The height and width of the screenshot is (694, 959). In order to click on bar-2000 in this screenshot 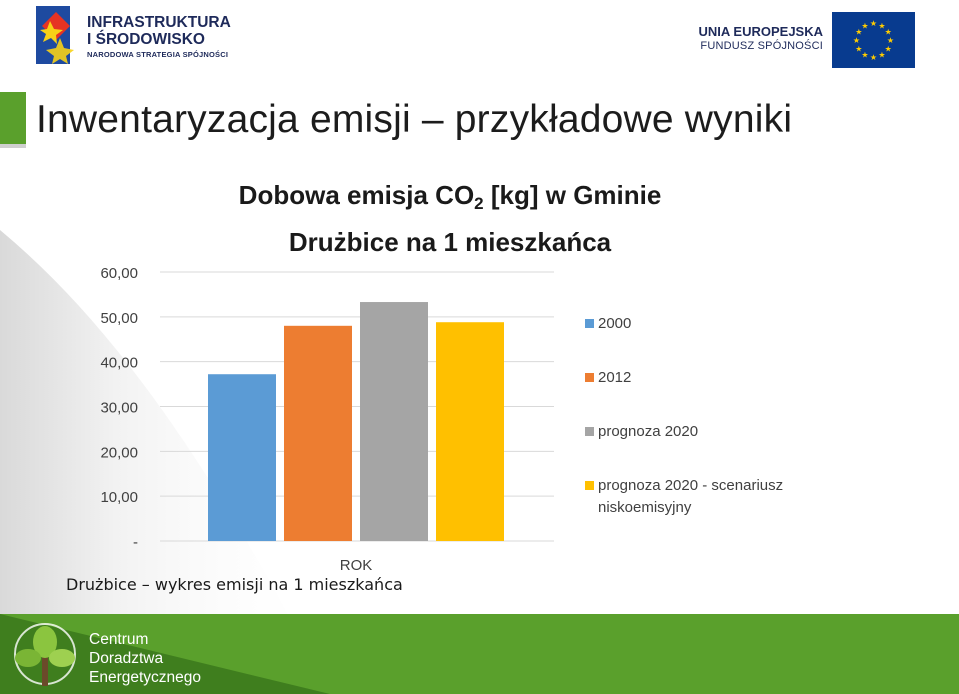, I will do `click(242, 457)`.